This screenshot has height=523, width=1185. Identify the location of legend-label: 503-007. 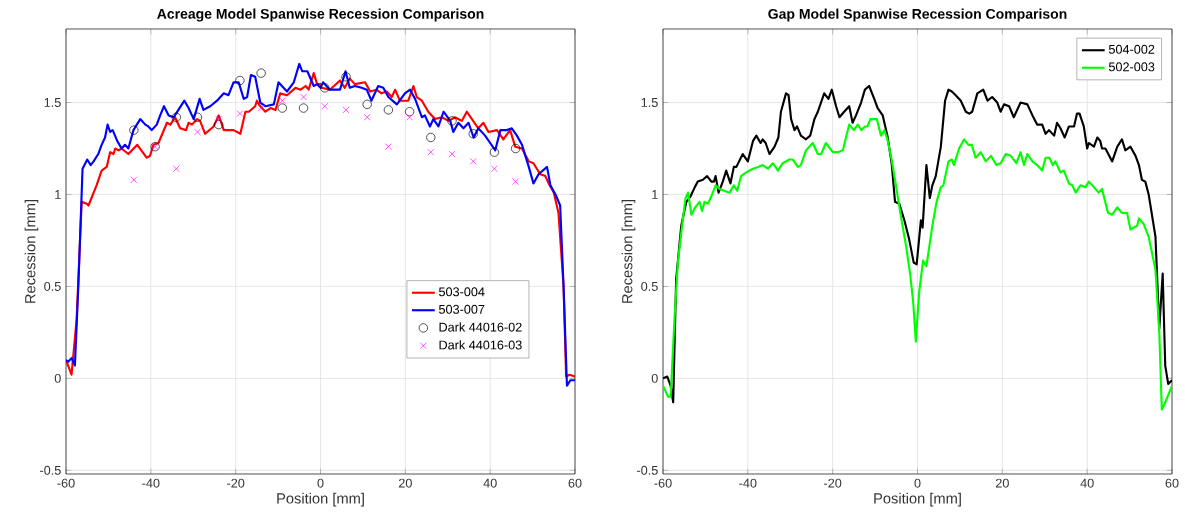
(461, 309).